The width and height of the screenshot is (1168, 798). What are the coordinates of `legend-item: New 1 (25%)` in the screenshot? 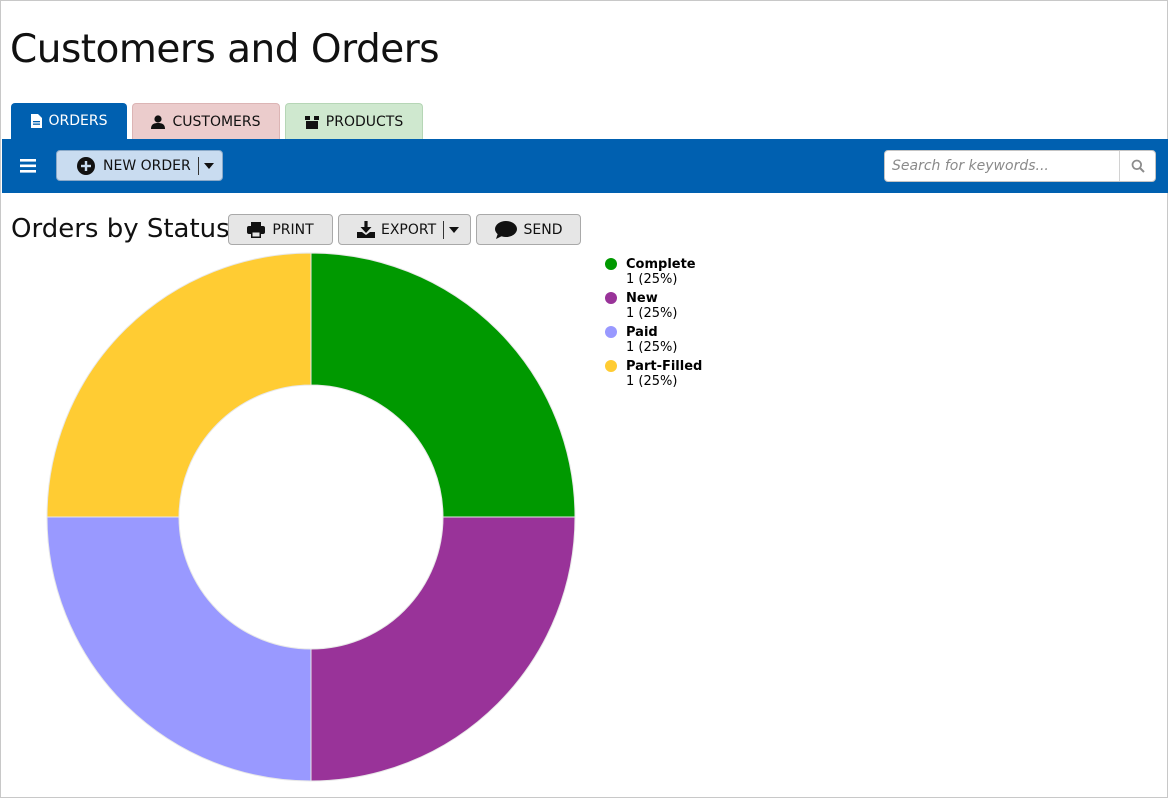 It's located at (653, 308).